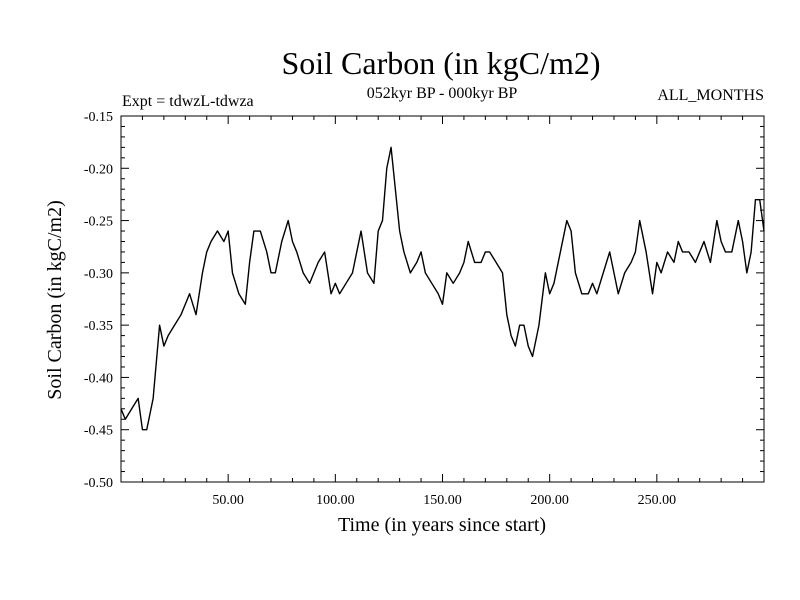  What do you see at coordinates (98, 169) in the screenshot?
I see `y-tick-label: -0.20` at bounding box center [98, 169].